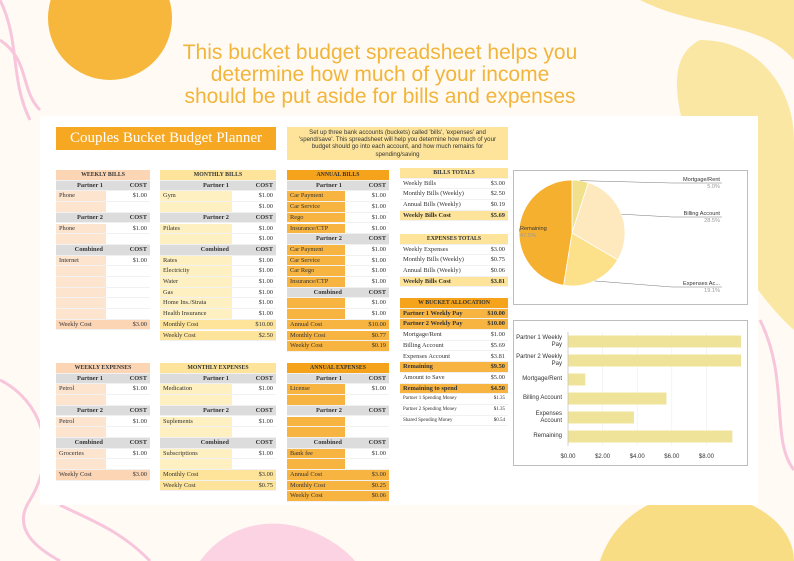 This screenshot has width=794, height=561. I want to click on table-row: Partner 2 Spending Money $1.35, so click(454, 410).